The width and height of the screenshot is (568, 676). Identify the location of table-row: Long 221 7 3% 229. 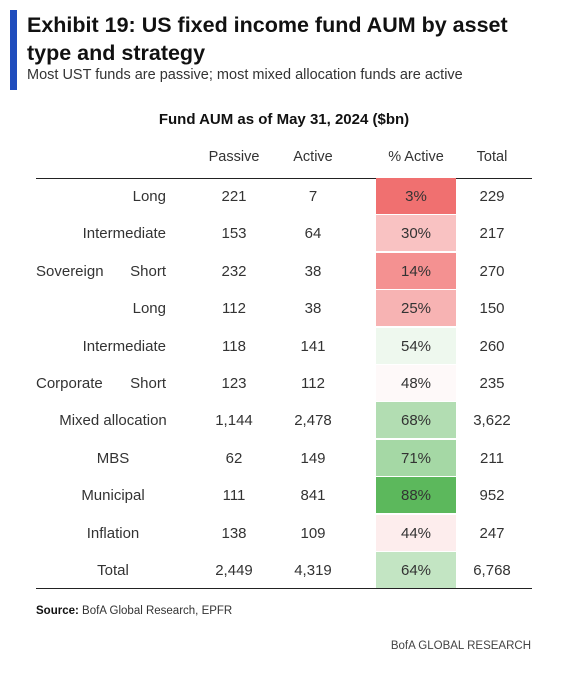
(284, 196).